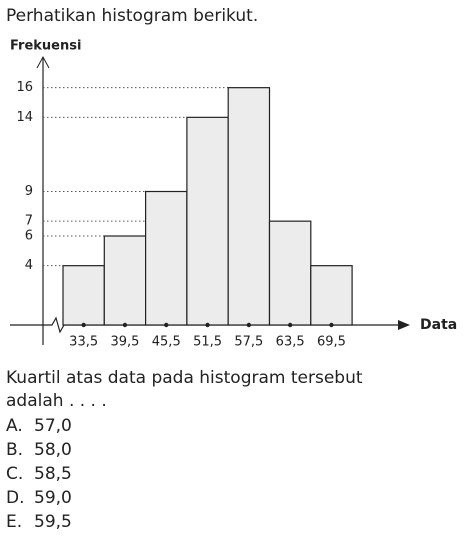 The height and width of the screenshot is (543, 473). What do you see at coordinates (290, 342) in the screenshot?
I see `x-tick-label: 63,5` at bounding box center [290, 342].